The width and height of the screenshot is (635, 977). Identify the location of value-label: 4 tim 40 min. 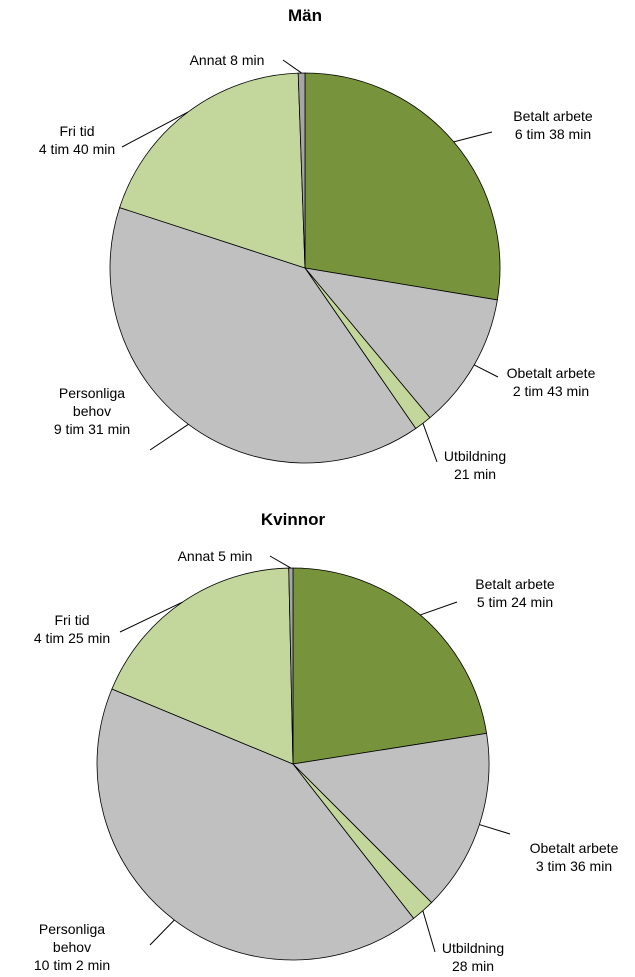
(77, 149).